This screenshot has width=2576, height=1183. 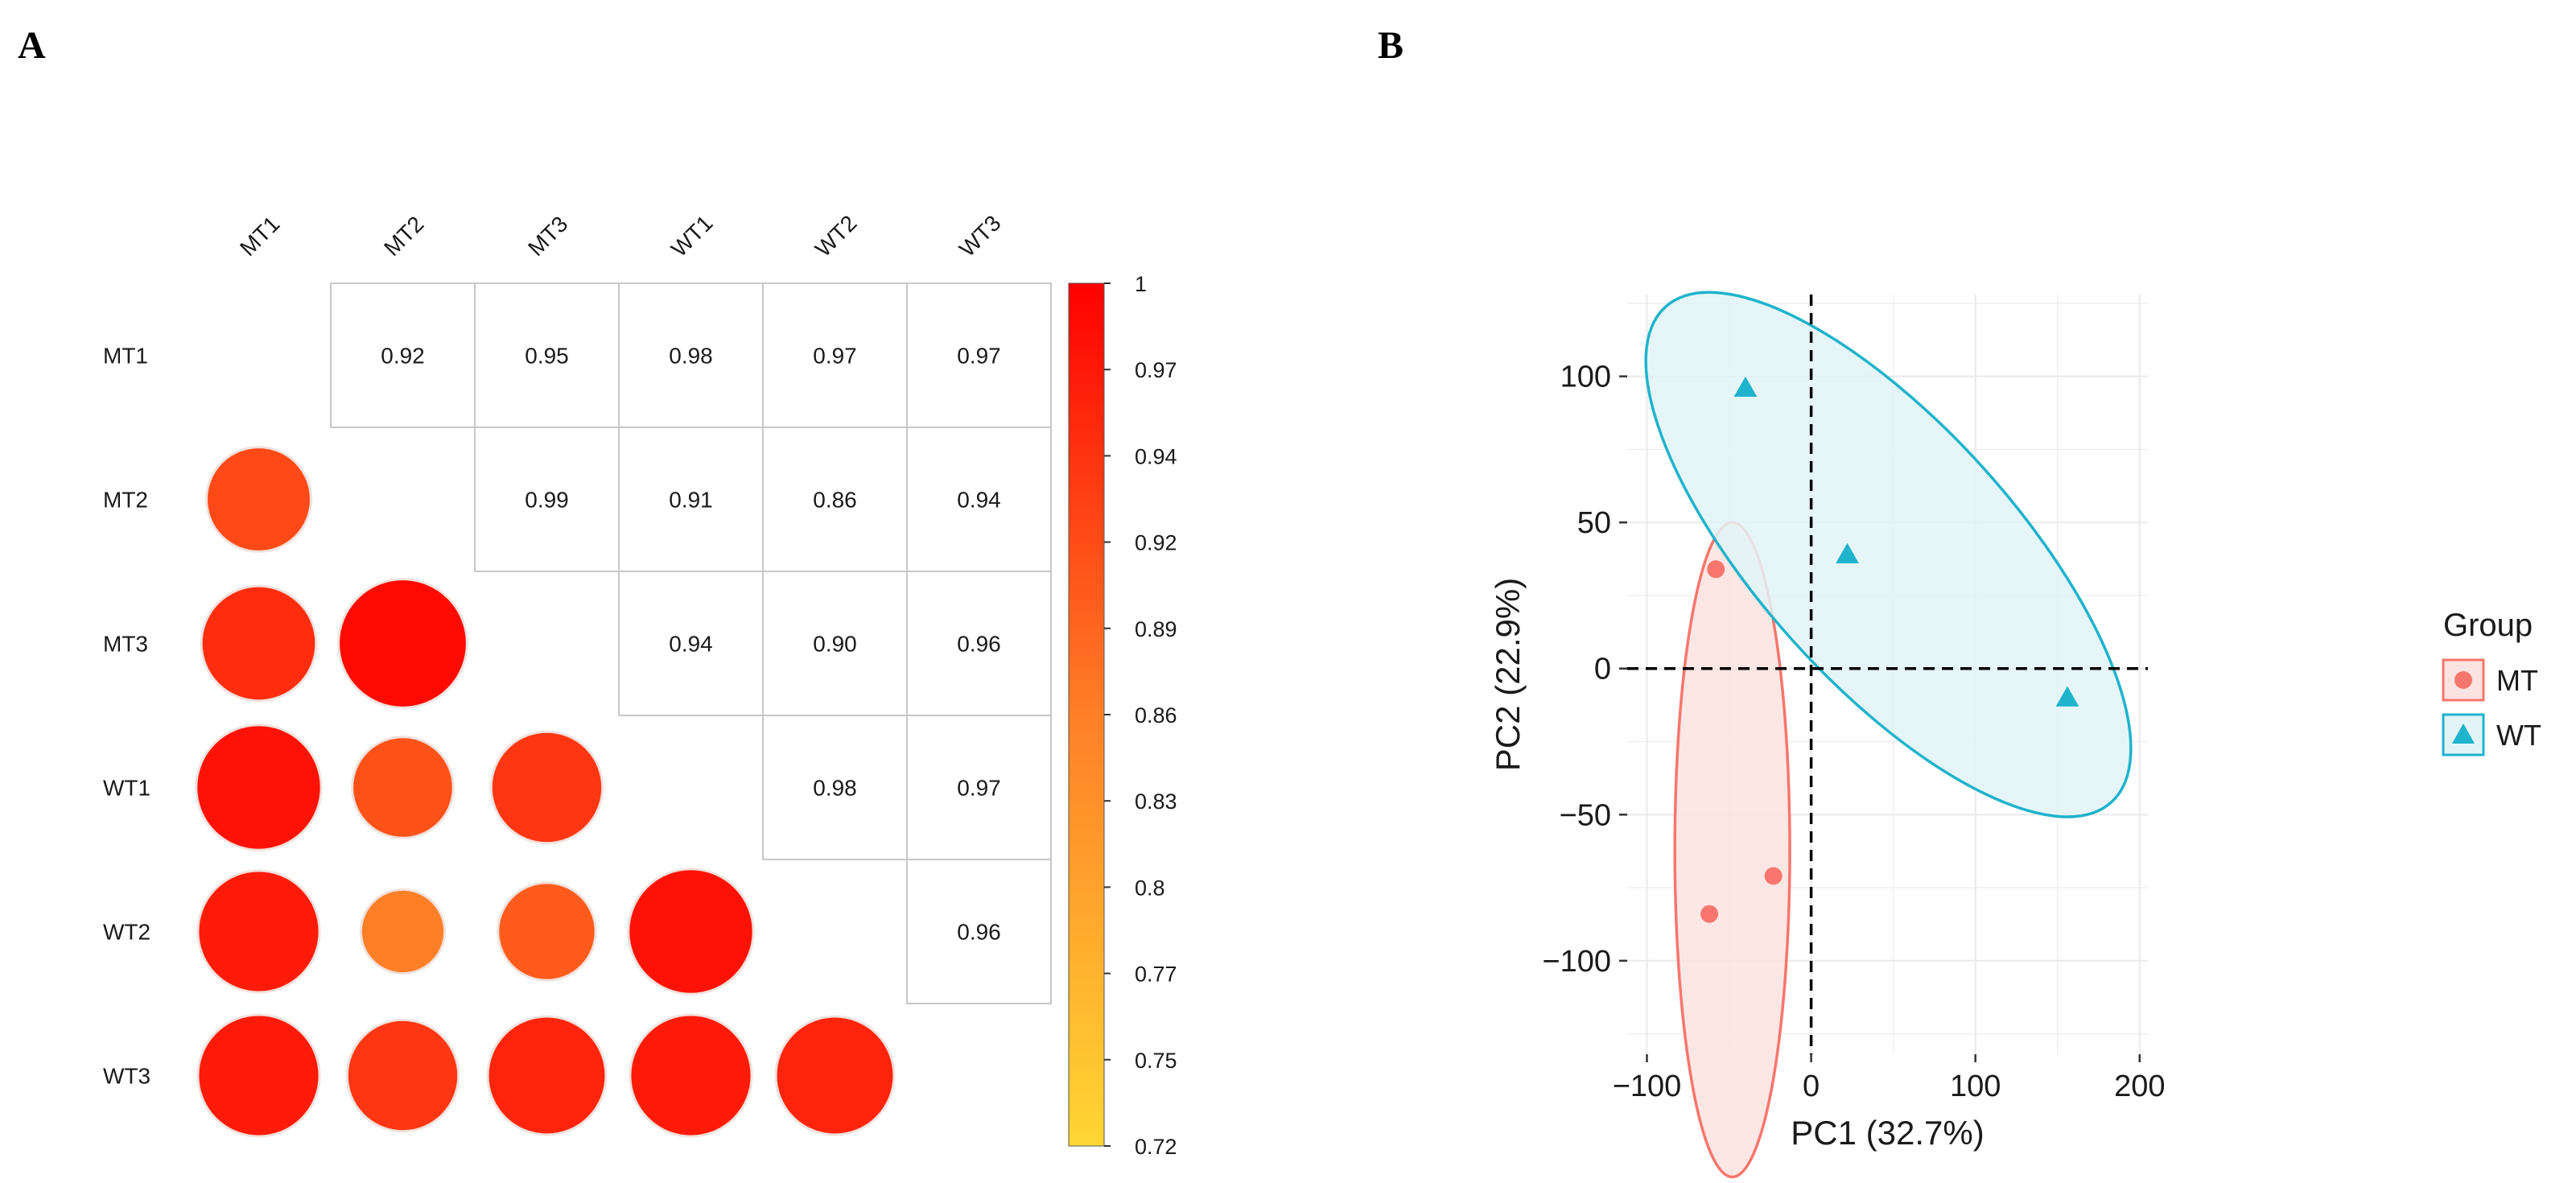 I want to click on column-label-mt2: MT2, so click(x=404, y=237).